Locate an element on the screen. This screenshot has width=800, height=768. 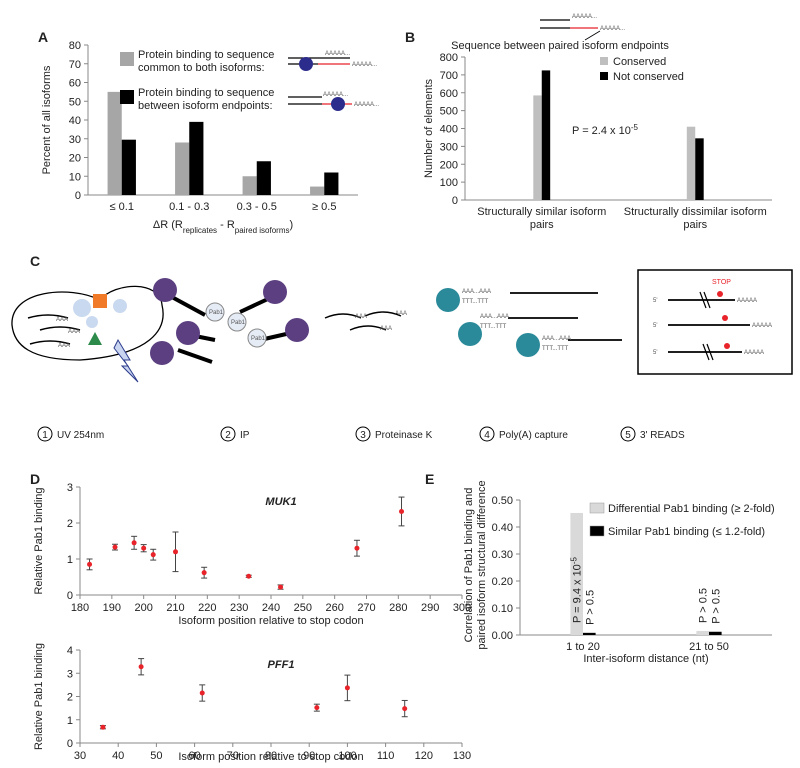
x-axis-label: ΔR (Rreplicates - Rpaired isoforms) is located at coordinates (223, 227).